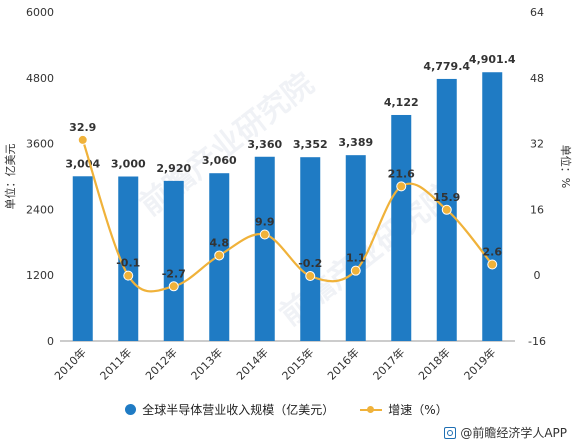 Image resolution: width=573 pixels, height=445 pixels. What do you see at coordinates (40, 12) in the screenshot?
I see `y-tick-label: 6000` at bounding box center [40, 12].